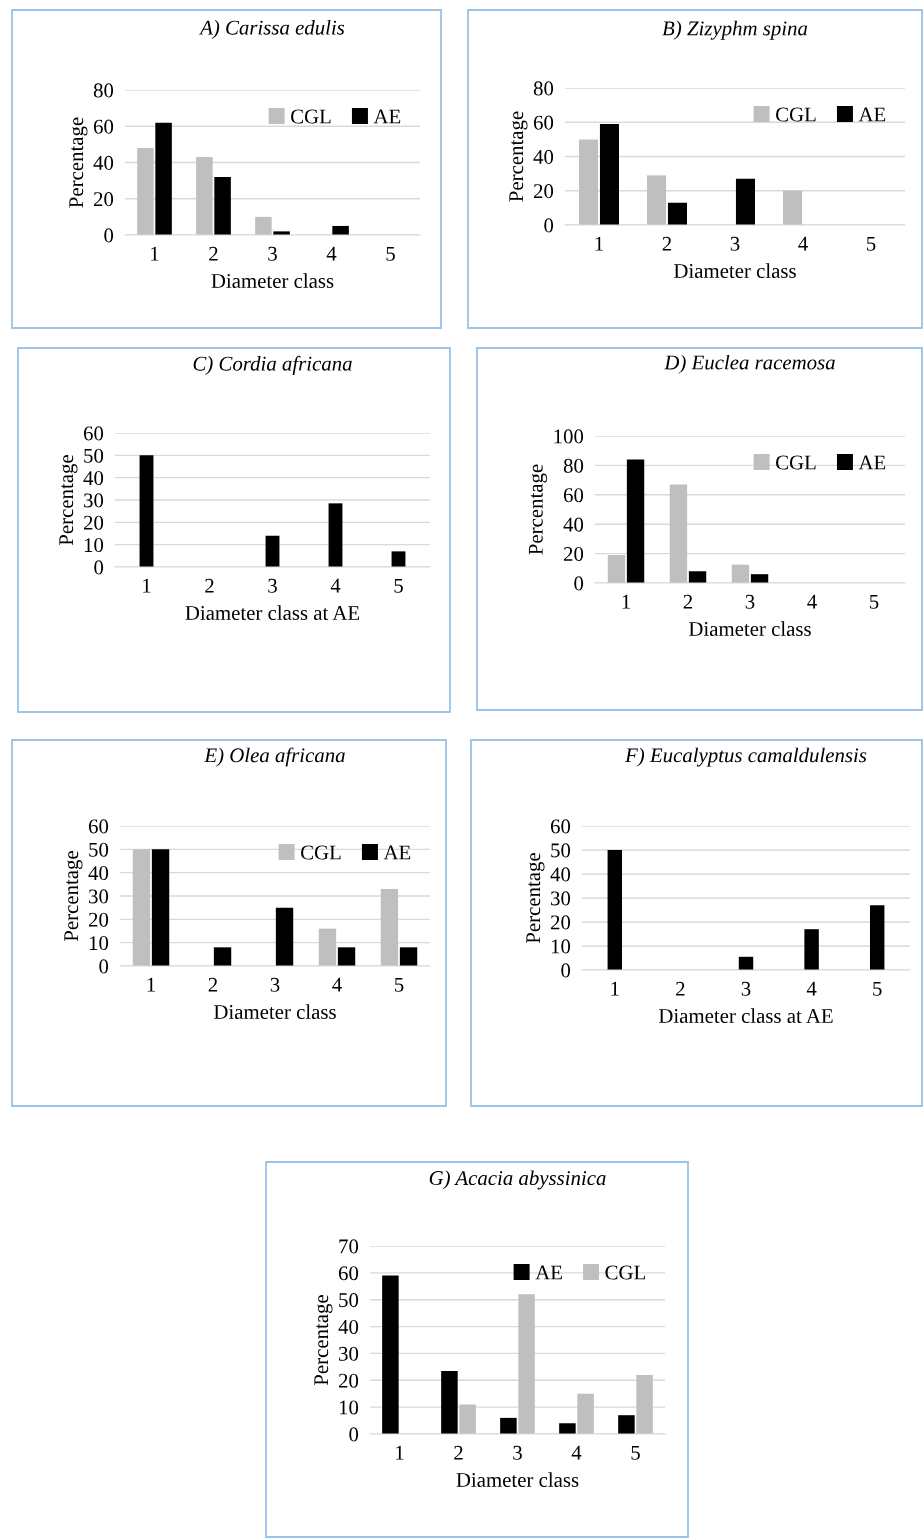 The height and width of the screenshot is (1539, 924). I want to click on chart-title: F) Eucalyptus camaldulensis, so click(745, 757).